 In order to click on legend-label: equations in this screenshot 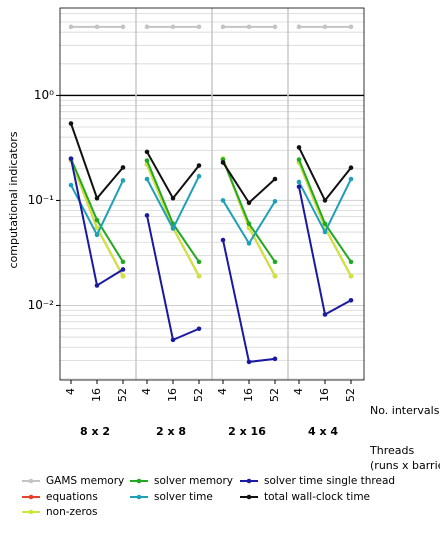, I will do `click(72, 497)`.